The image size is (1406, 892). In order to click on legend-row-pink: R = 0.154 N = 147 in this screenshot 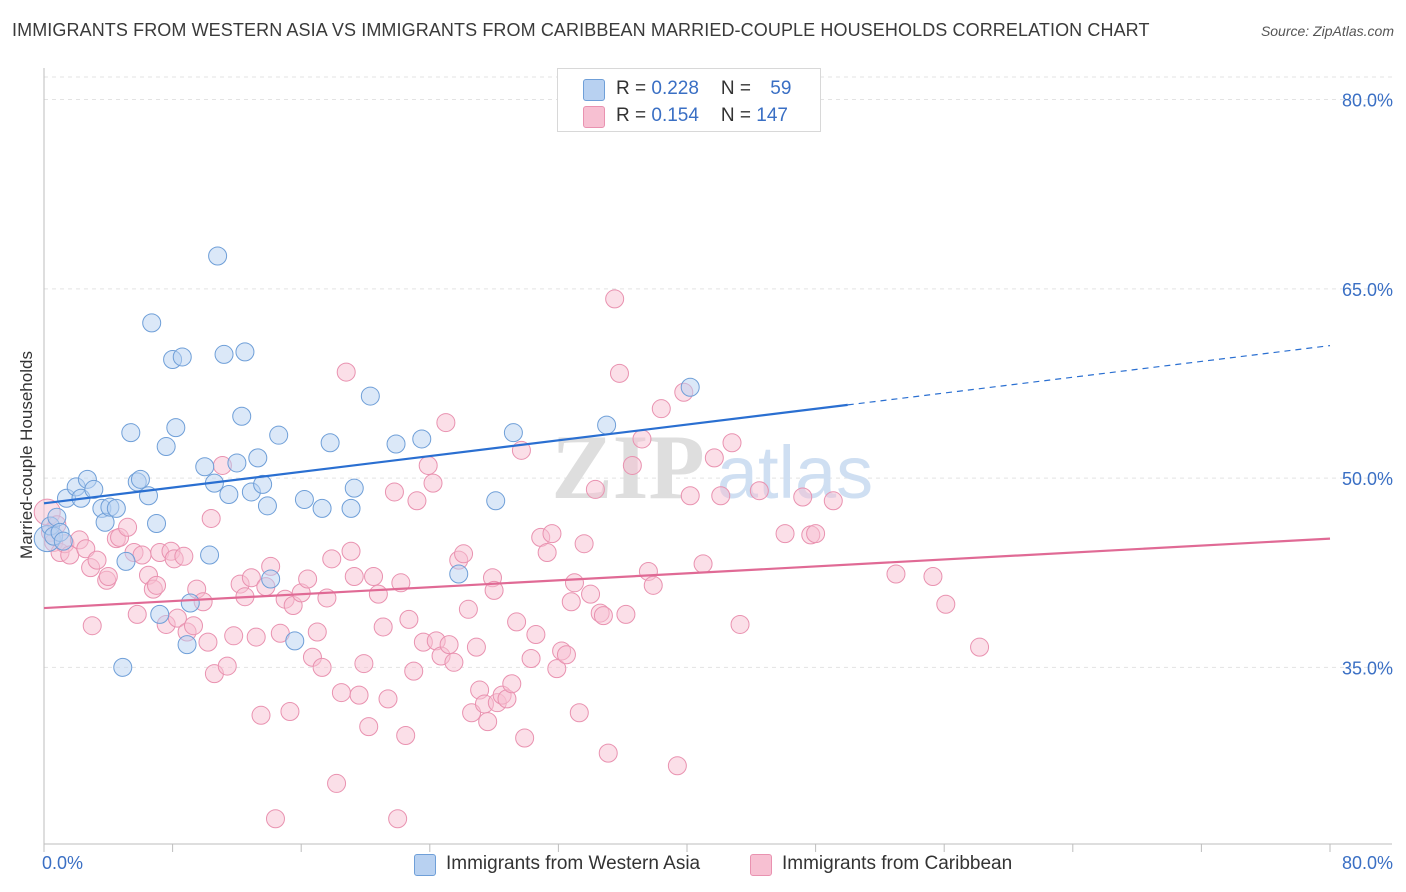, I will do `click(689, 117)`.